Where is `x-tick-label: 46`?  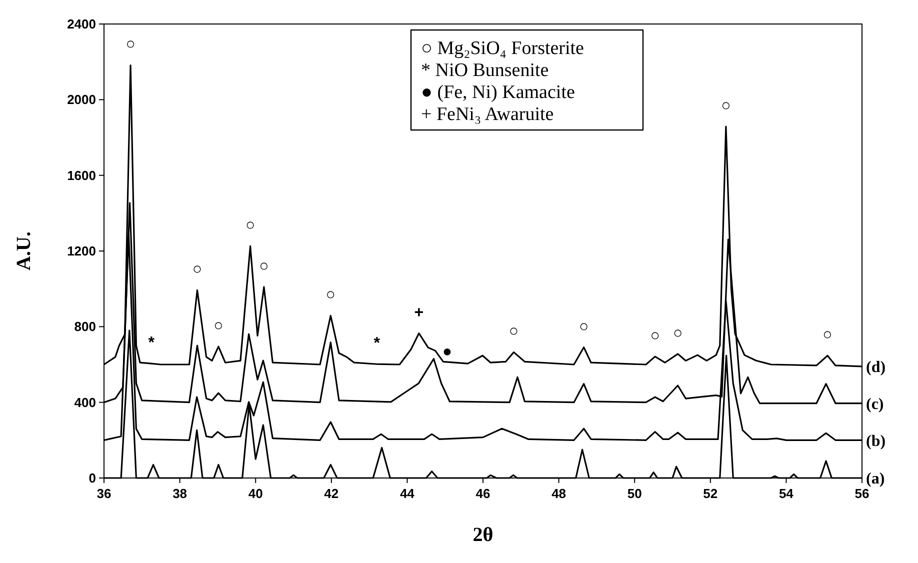 x-tick-label: 46 is located at coordinates (483, 493).